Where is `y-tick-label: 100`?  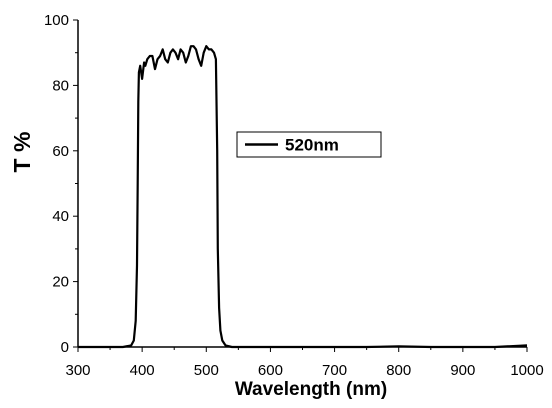
y-tick-label: 100 is located at coordinates (56, 20).